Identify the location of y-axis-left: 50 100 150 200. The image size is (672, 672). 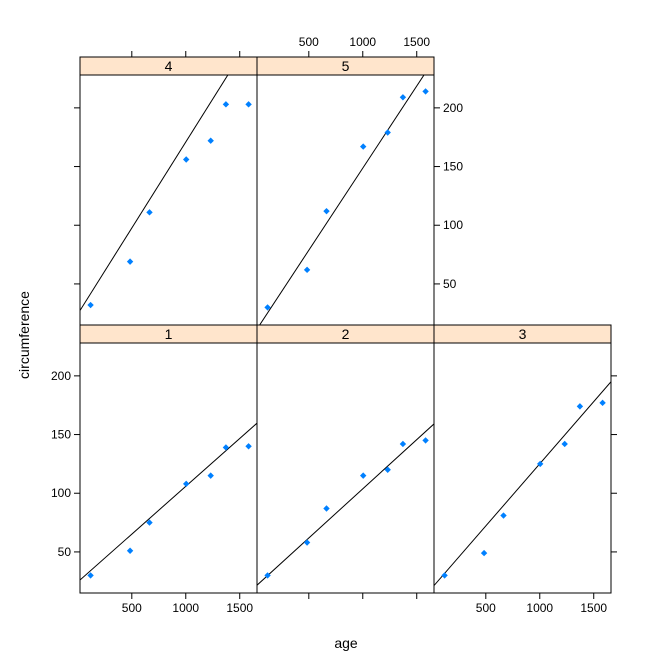
(65, 333).